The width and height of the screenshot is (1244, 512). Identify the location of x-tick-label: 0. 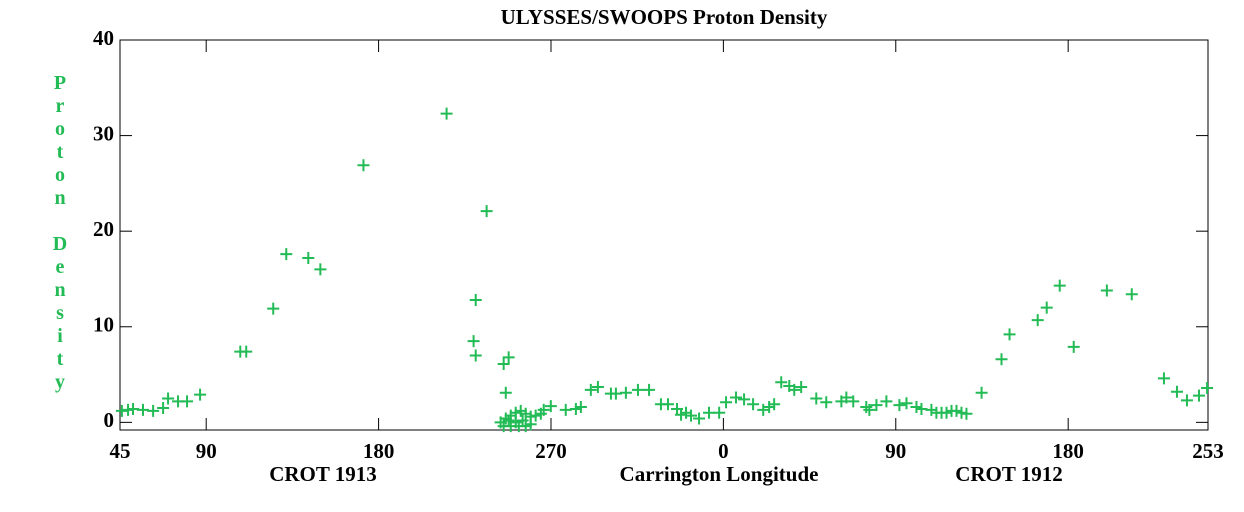
(723, 451).